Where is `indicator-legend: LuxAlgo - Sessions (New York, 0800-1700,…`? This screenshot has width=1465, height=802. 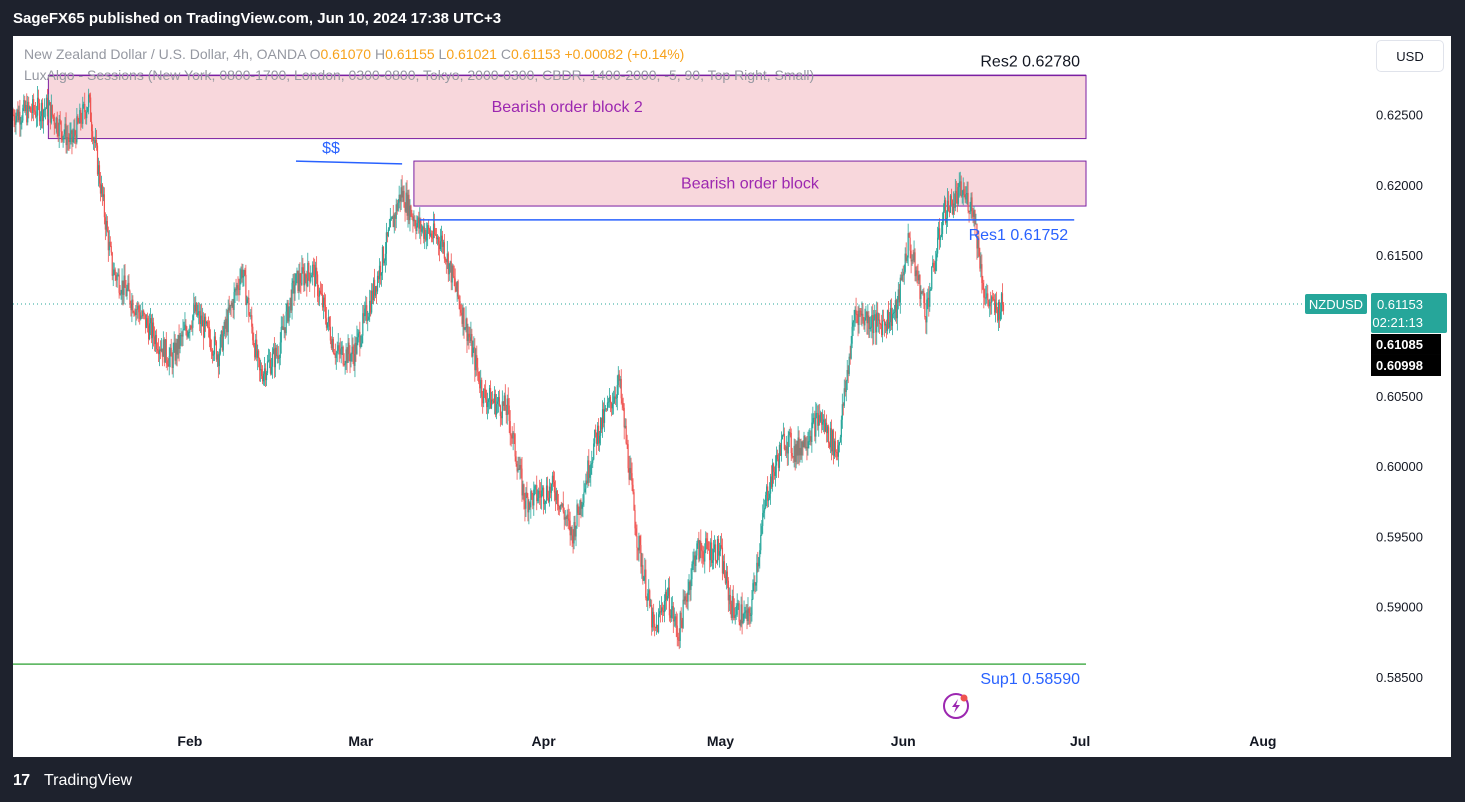
indicator-legend: LuxAlgo - Sessions (New York, 0800-1700,… is located at coordinates (419, 75).